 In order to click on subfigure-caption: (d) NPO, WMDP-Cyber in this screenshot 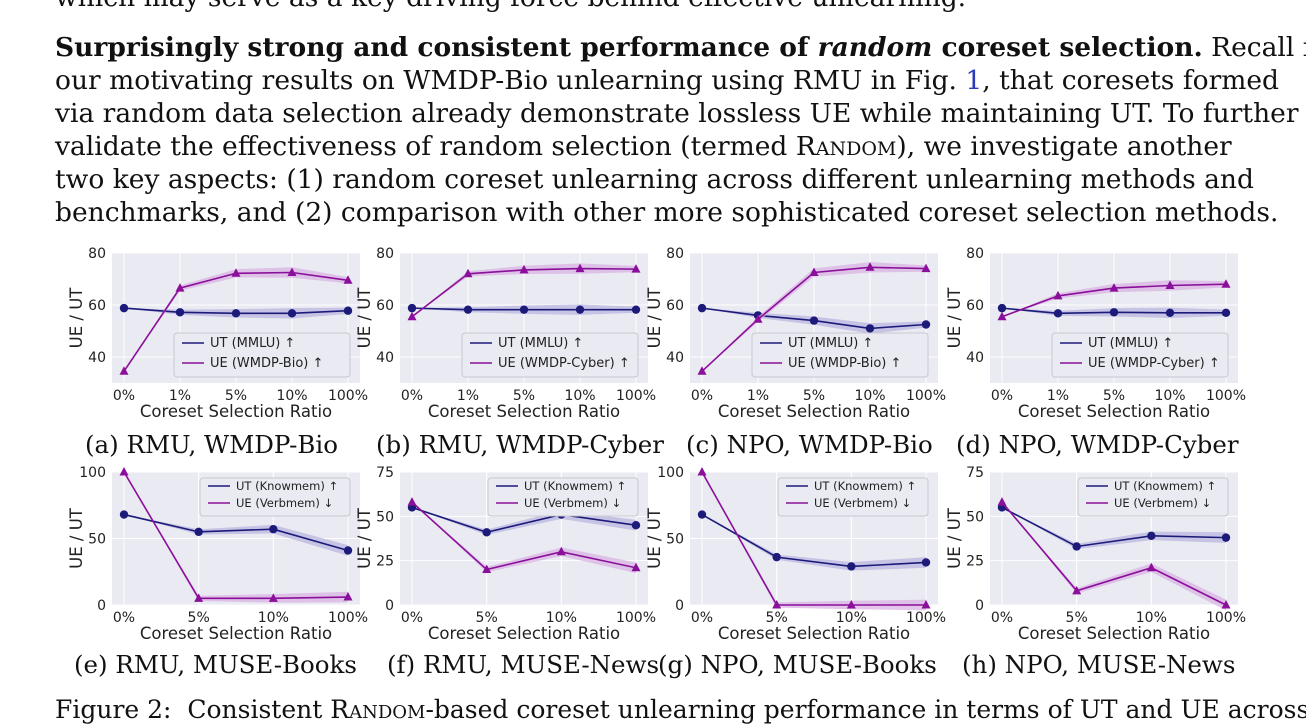, I will do `click(1097, 444)`.